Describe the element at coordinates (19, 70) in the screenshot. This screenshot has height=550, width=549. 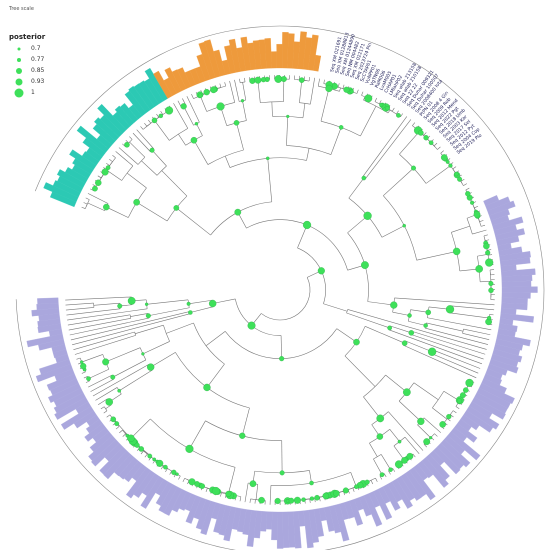
I see `legend-marker` at that location.